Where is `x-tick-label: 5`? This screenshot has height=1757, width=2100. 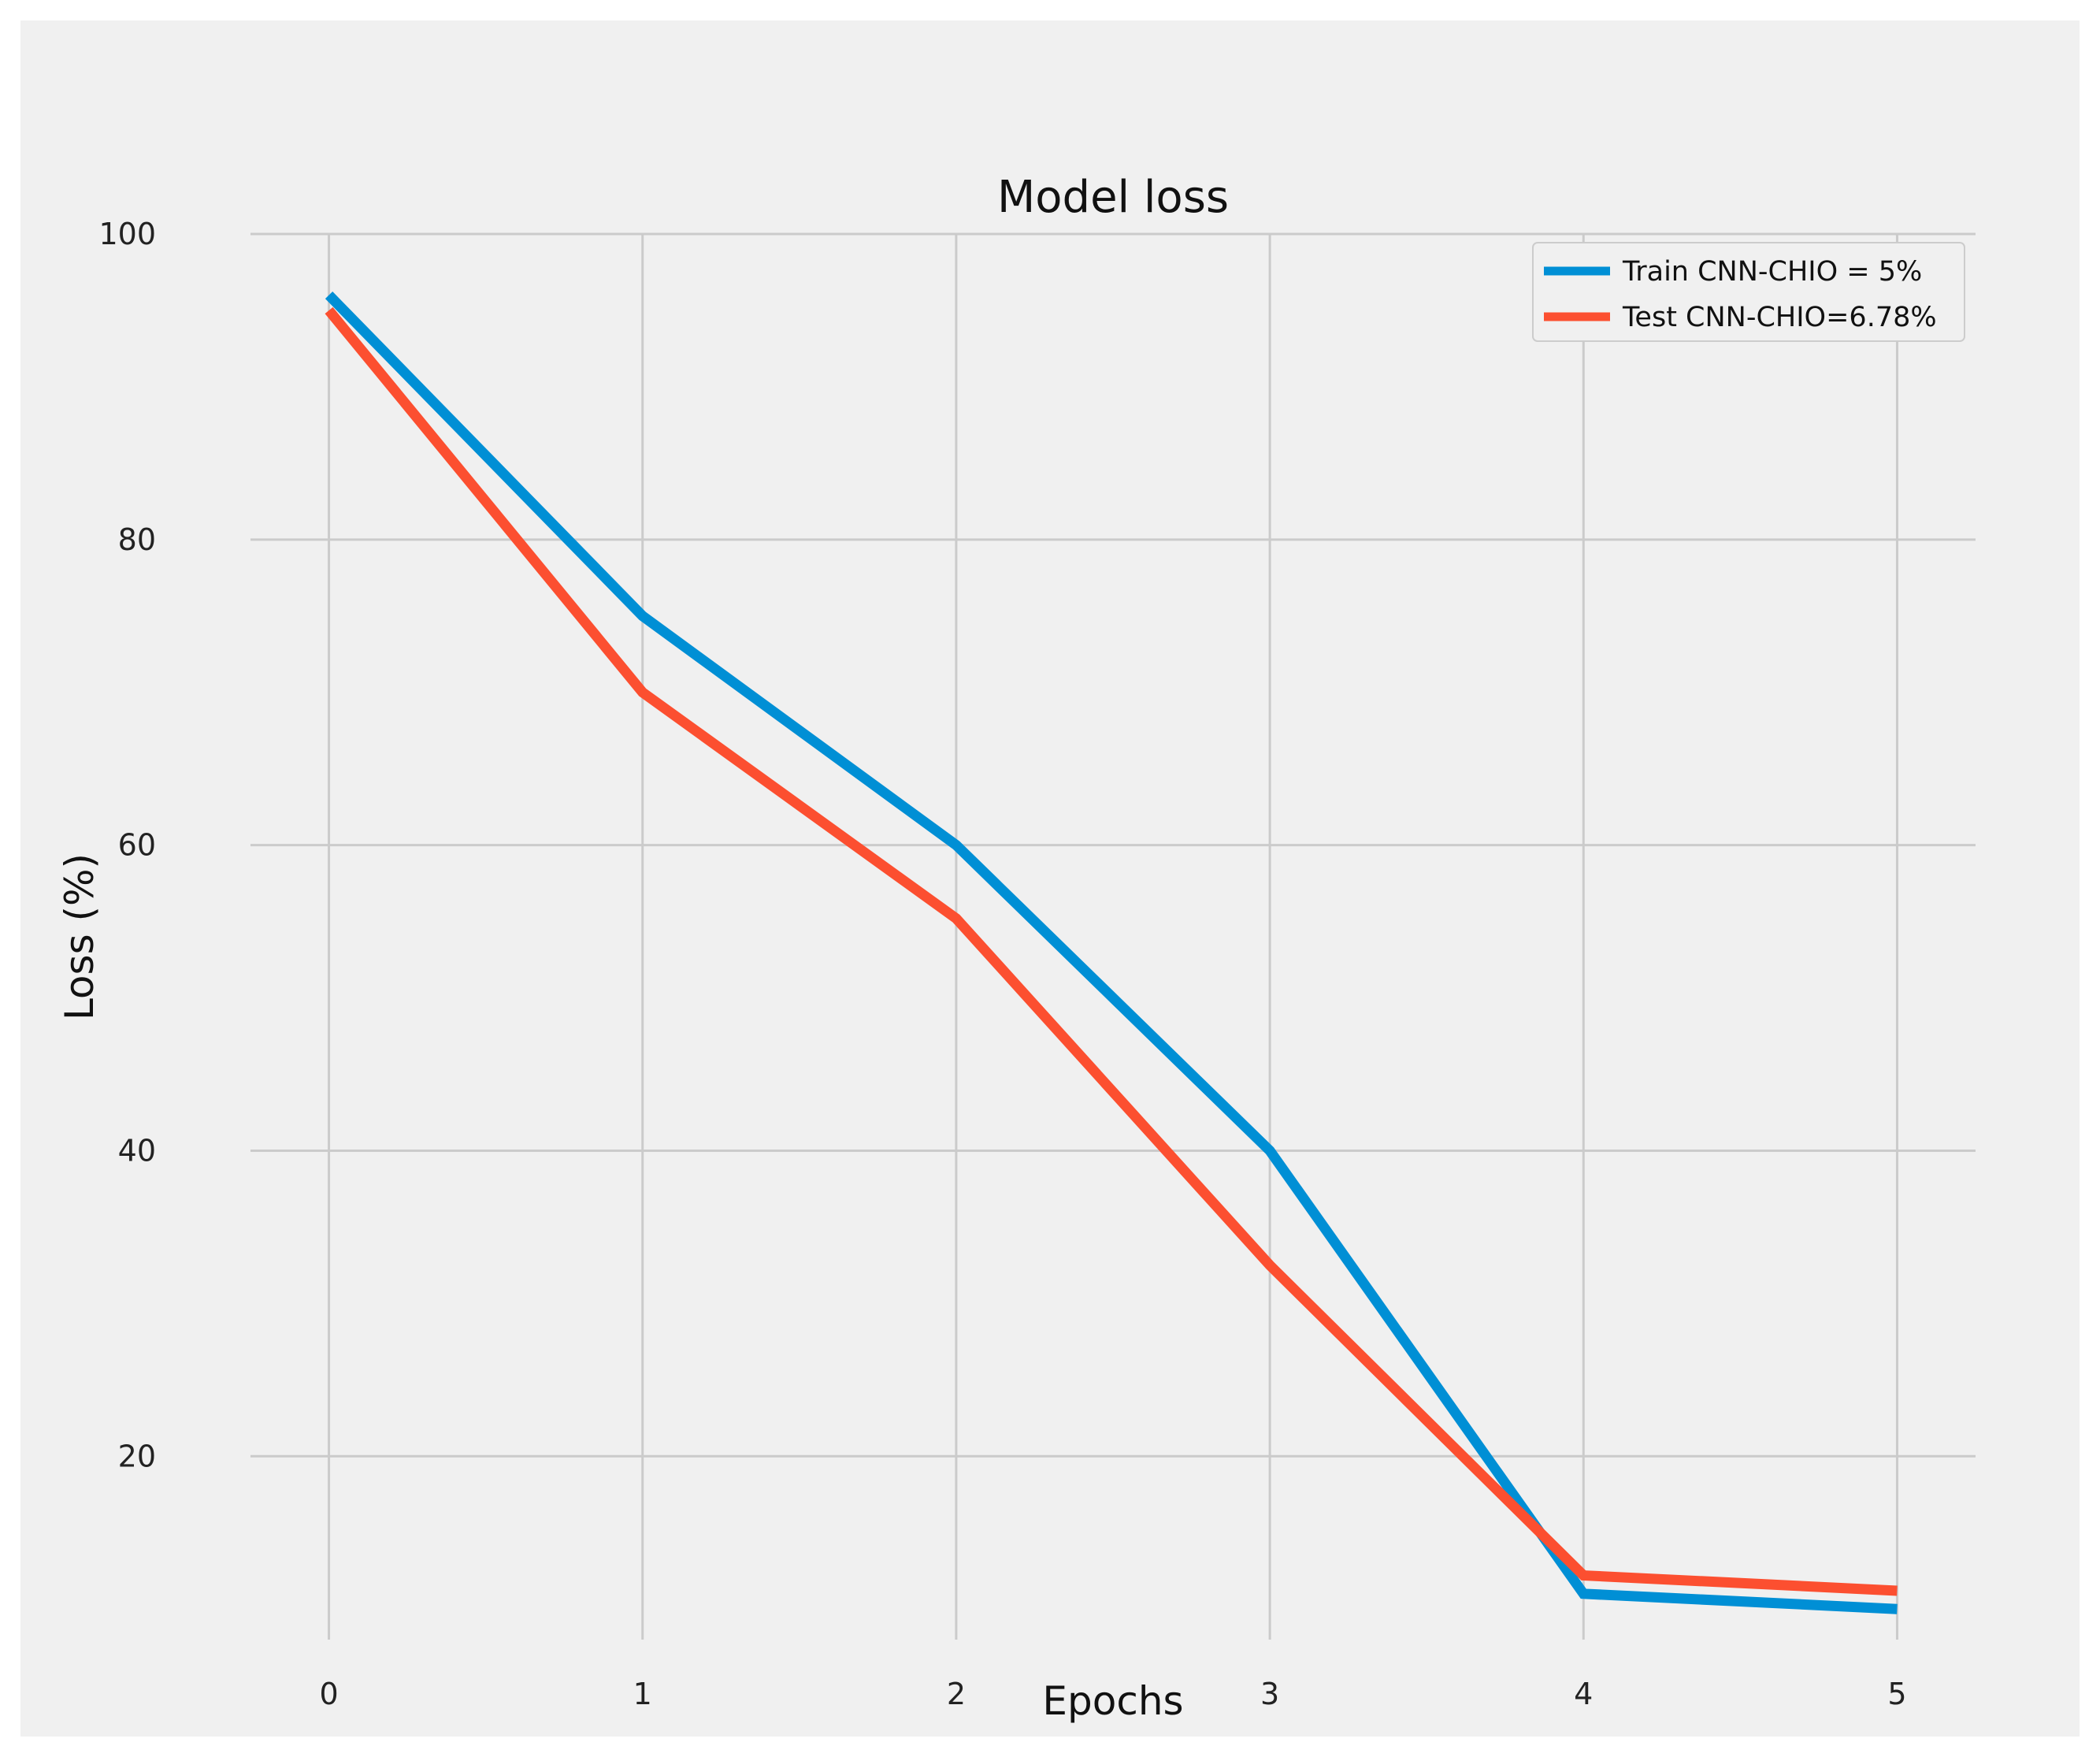 x-tick-label: 5 is located at coordinates (1896, 1694).